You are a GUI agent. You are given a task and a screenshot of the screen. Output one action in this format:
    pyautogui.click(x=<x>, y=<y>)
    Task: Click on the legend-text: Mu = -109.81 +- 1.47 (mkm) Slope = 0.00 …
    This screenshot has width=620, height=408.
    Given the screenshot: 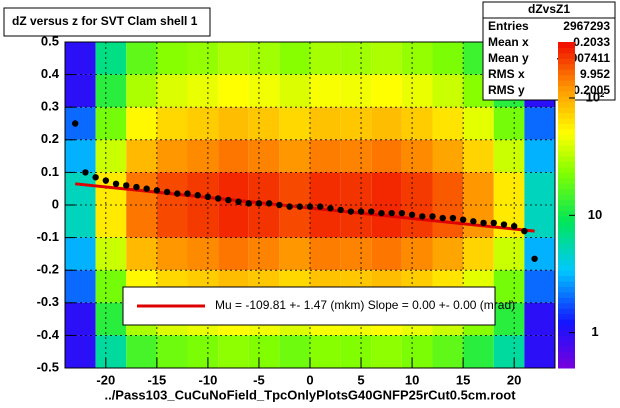 What is the action you would take?
    pyautogui.click(x=365, y=305)
    